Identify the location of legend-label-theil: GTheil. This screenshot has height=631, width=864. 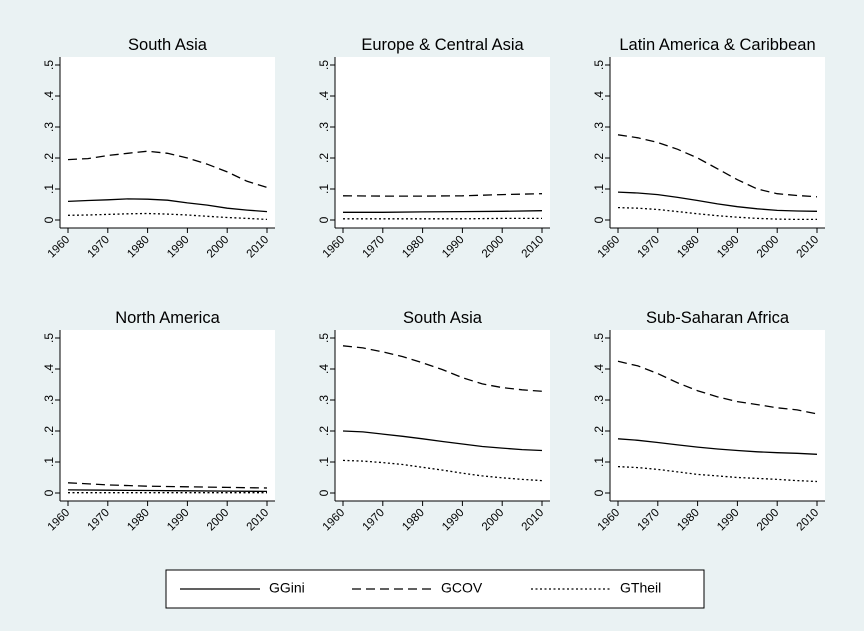
(640, 588).